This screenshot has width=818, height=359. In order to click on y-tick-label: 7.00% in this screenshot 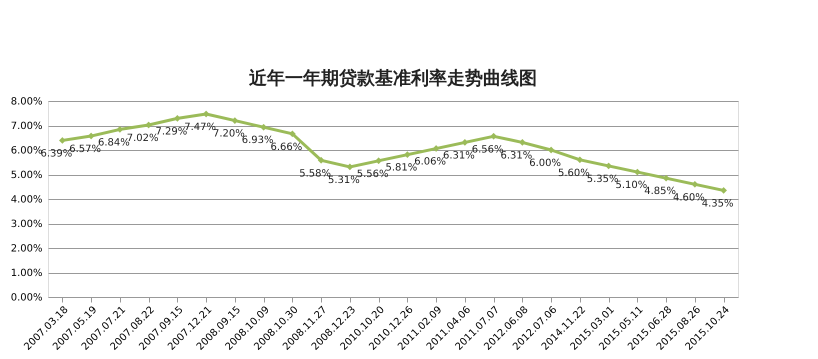, I will do `click(26, 126)`.